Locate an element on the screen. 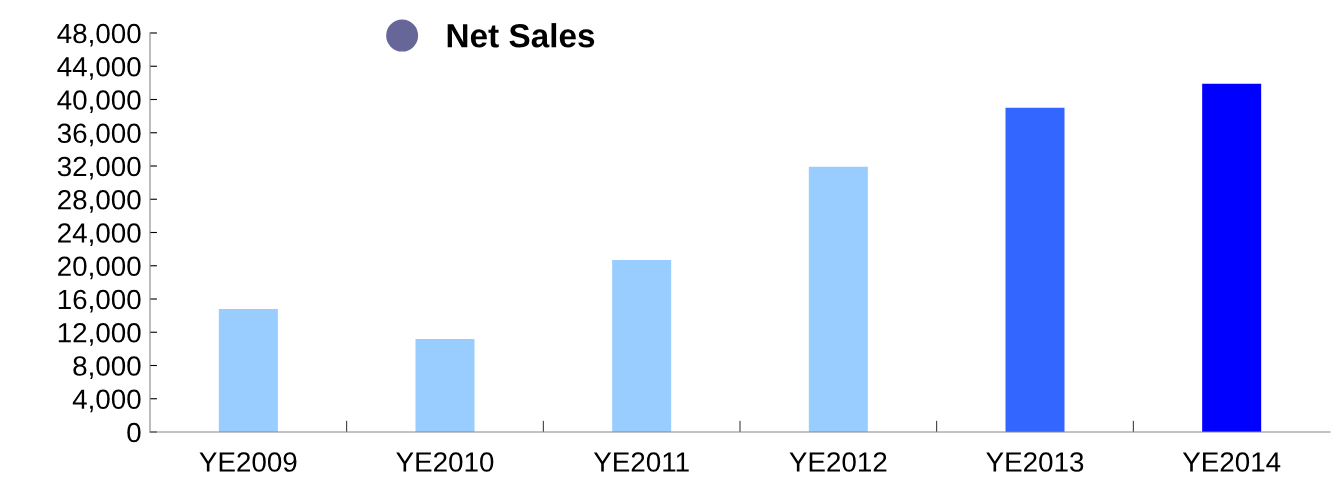  x-tick-label: YE2011 is located at coordinates (641, 462).